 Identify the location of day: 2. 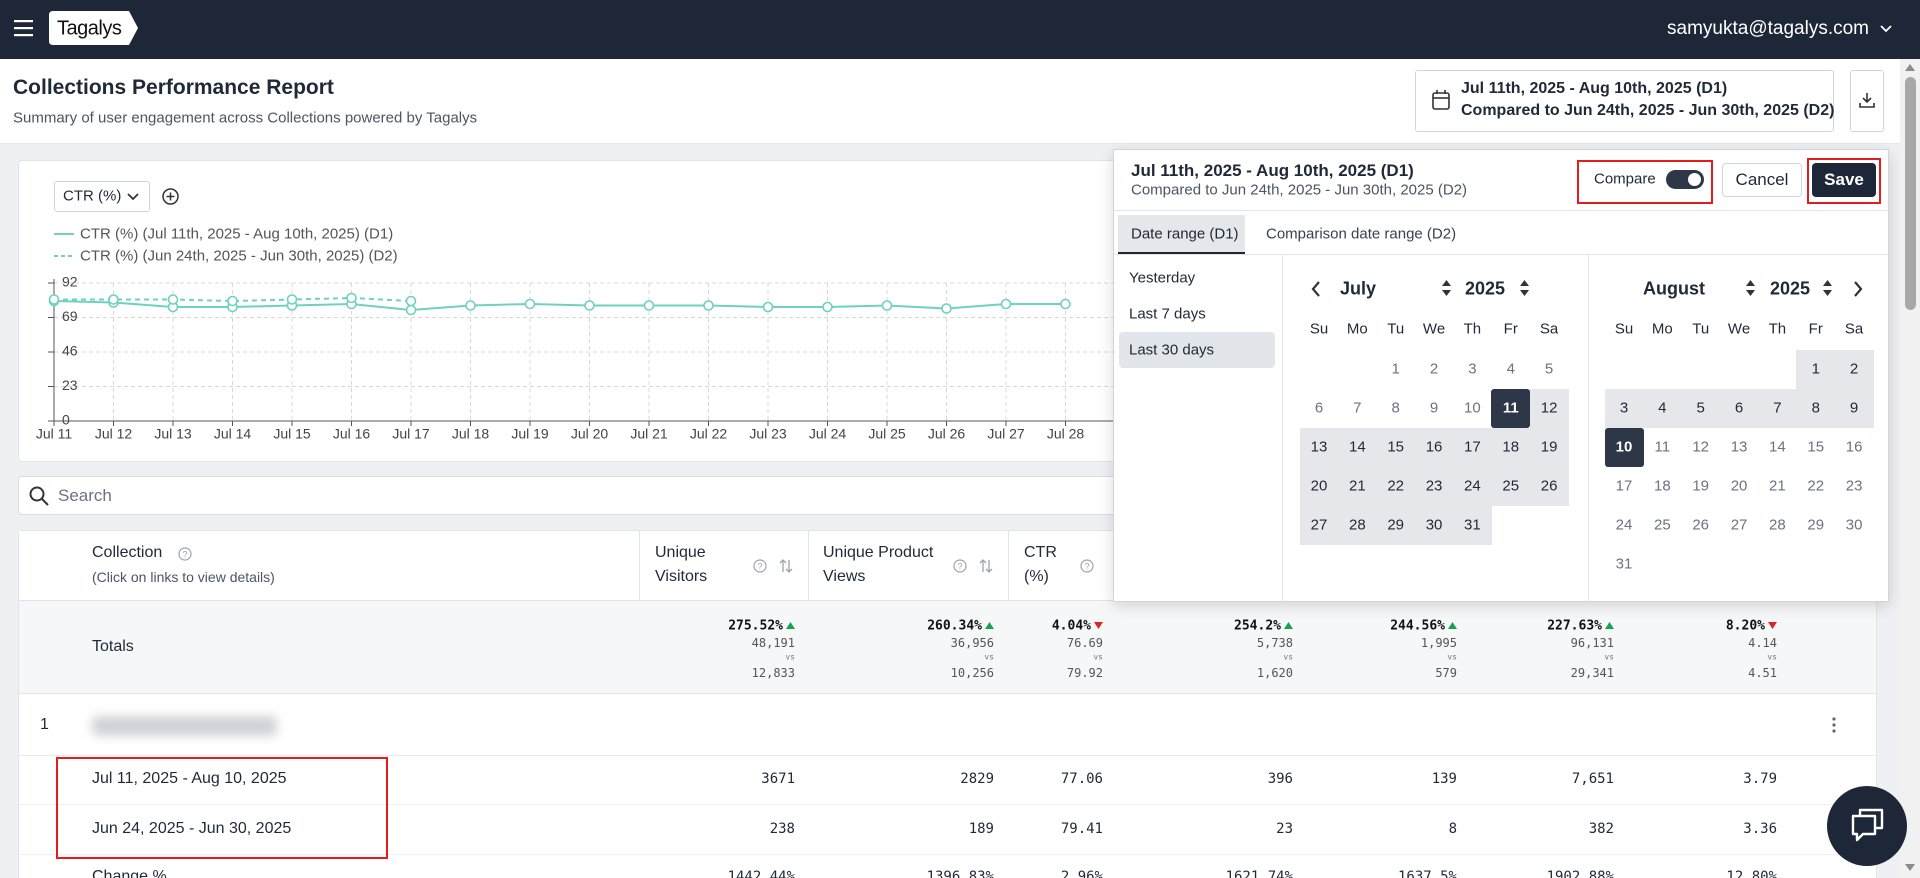
(1854, 369).